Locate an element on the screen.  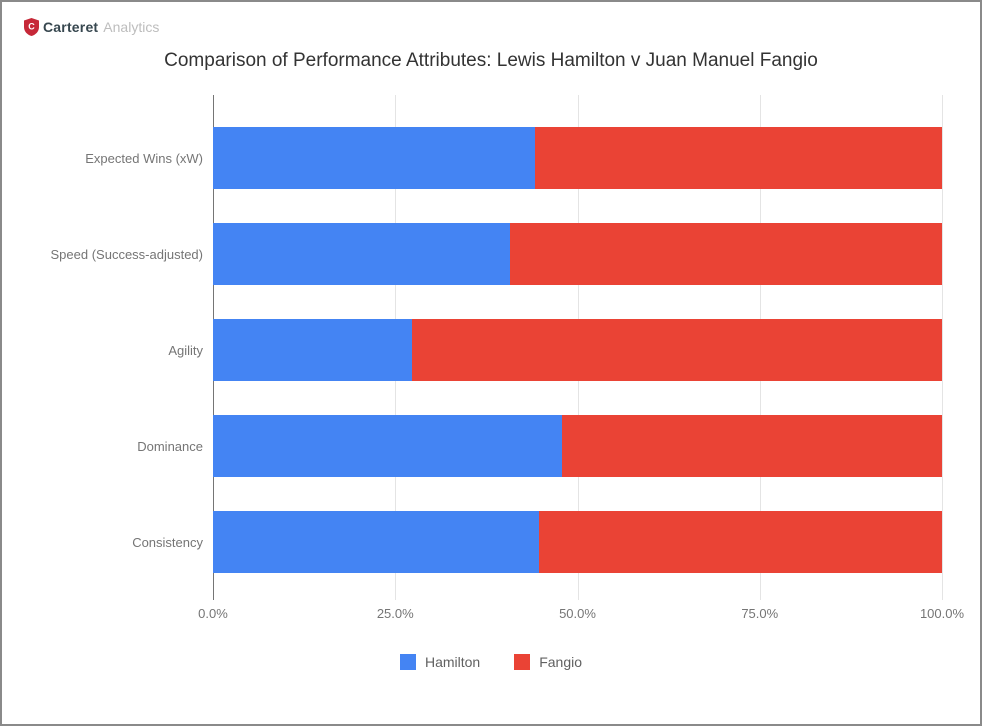
category-label: Consistency is located at coordinates (167, 542).